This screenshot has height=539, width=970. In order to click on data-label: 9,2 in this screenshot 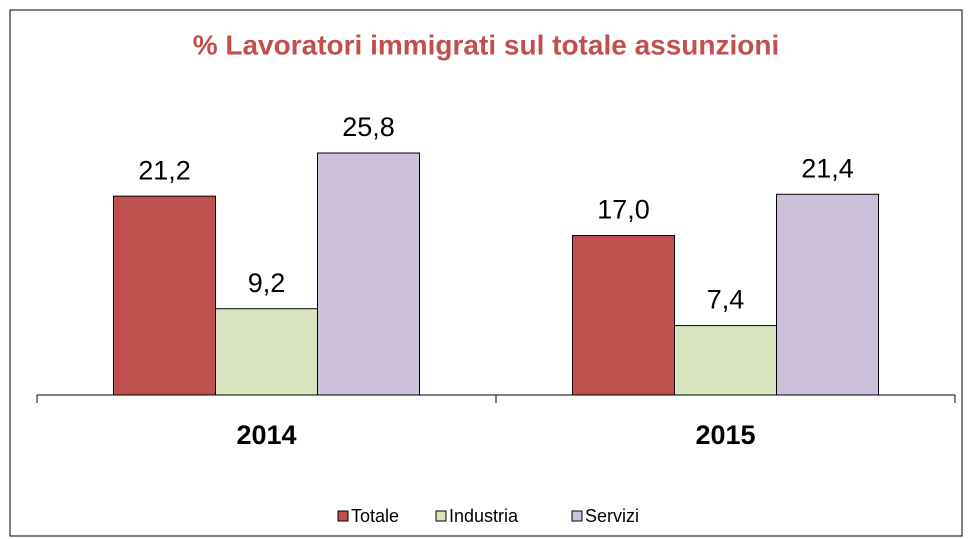, I will do `click(267, 283)`.